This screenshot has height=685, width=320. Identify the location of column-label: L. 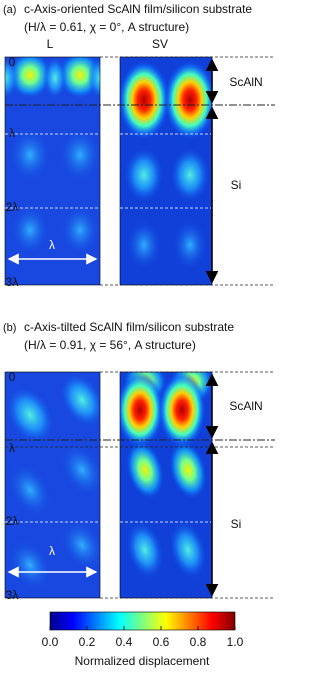
(50, 44).